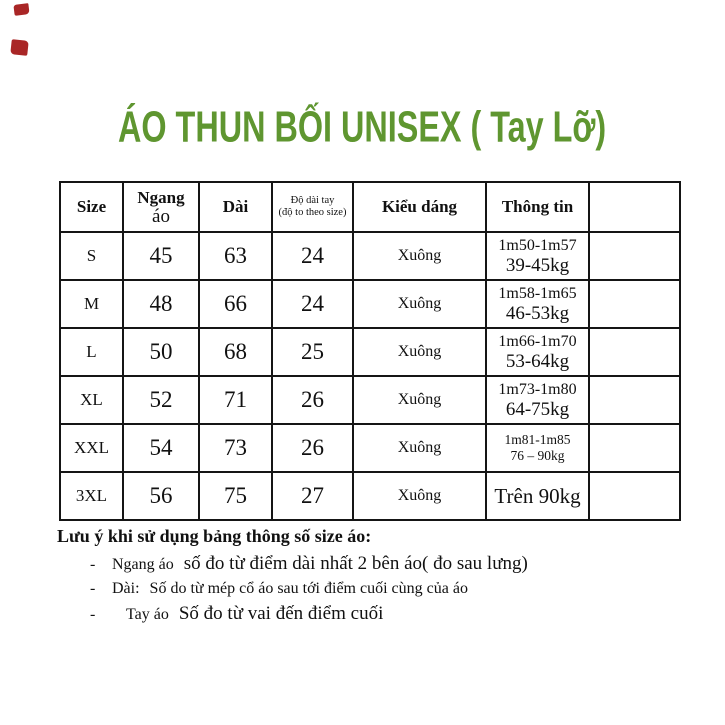 The image size is (725, 725). I want to click on info-height: 1m73-1m80, so click(537, 389).